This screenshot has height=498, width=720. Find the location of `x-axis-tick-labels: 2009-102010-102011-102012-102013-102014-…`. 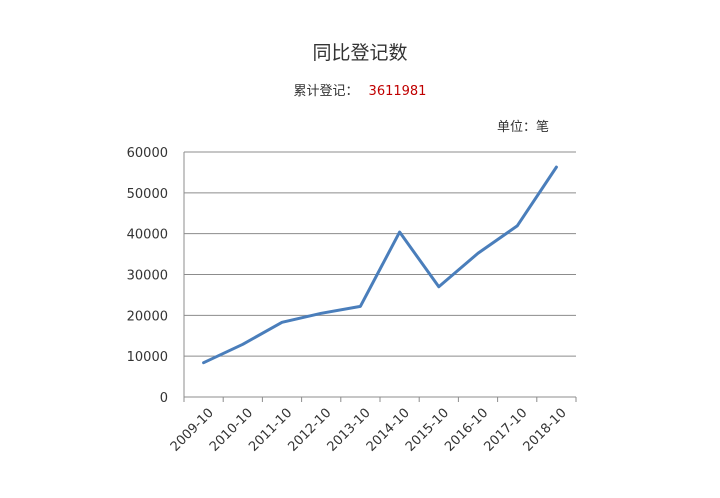

x-axis-tick-labels: 2009-102010-102011-102012-102013-102014-… is located at coordinates (369, 430).